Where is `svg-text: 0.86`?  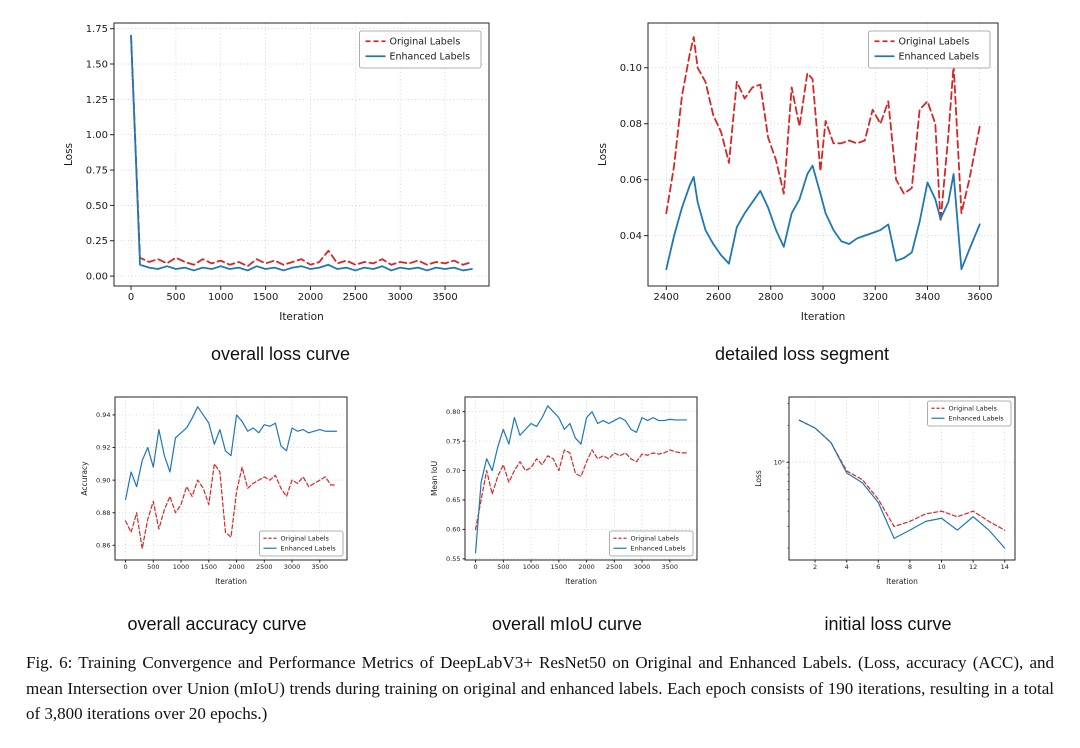
svg-text: 0.86 is located at coordinates (103, 546).